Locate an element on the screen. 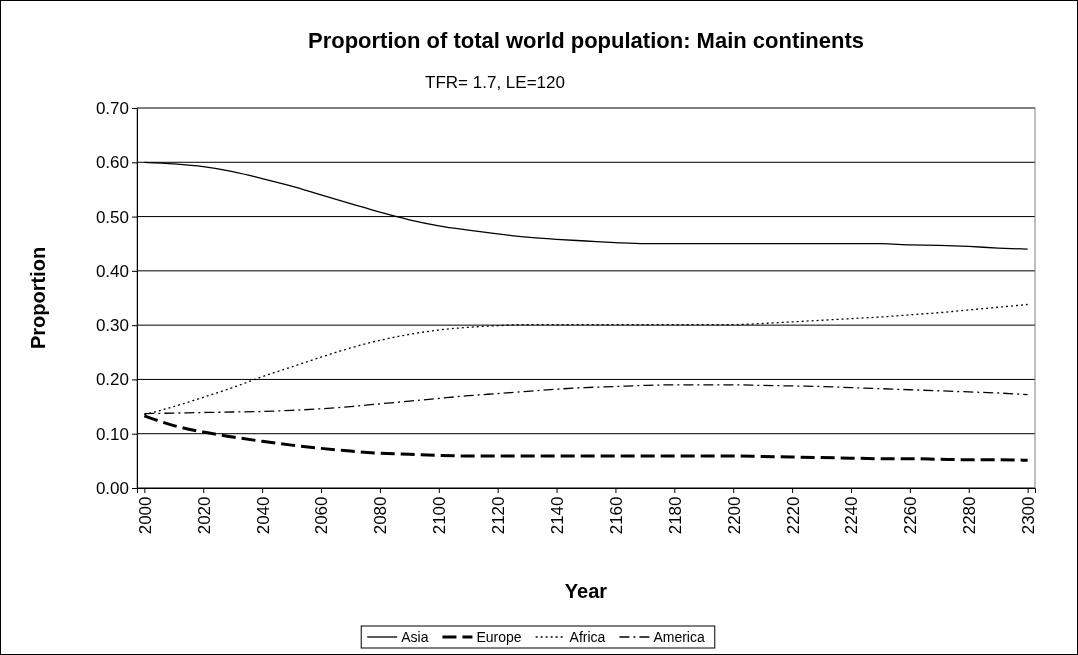  x-tick-label: 2240 is located at coordinates (852, 515).